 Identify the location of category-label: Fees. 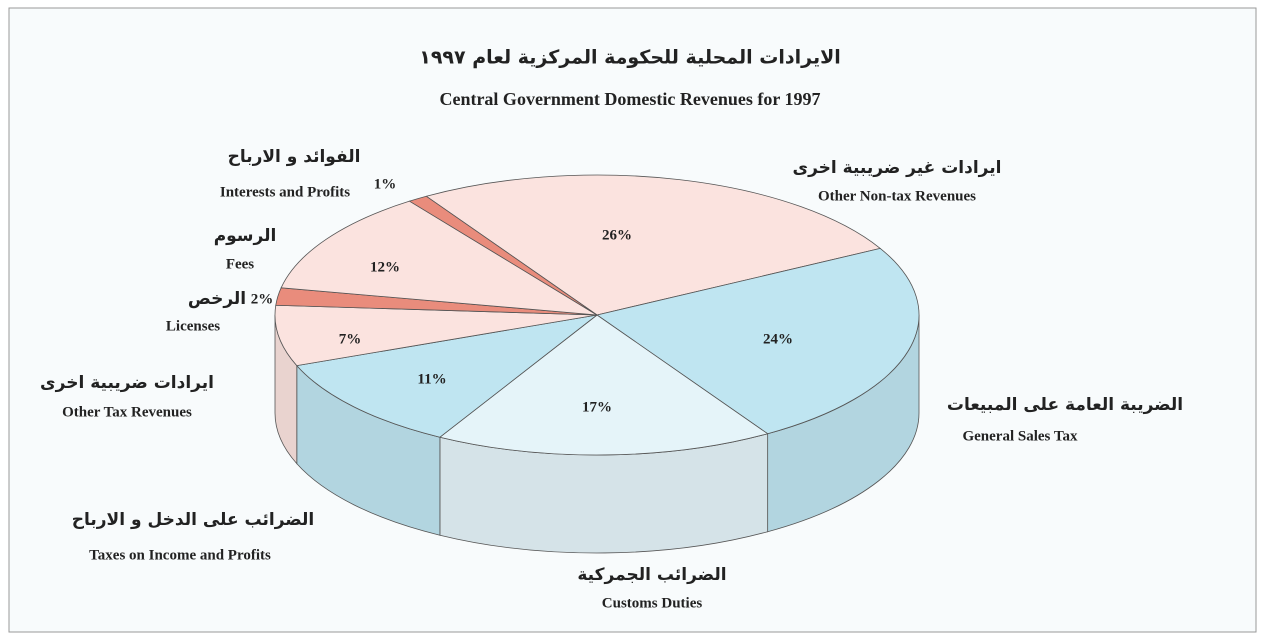
(240, 264).